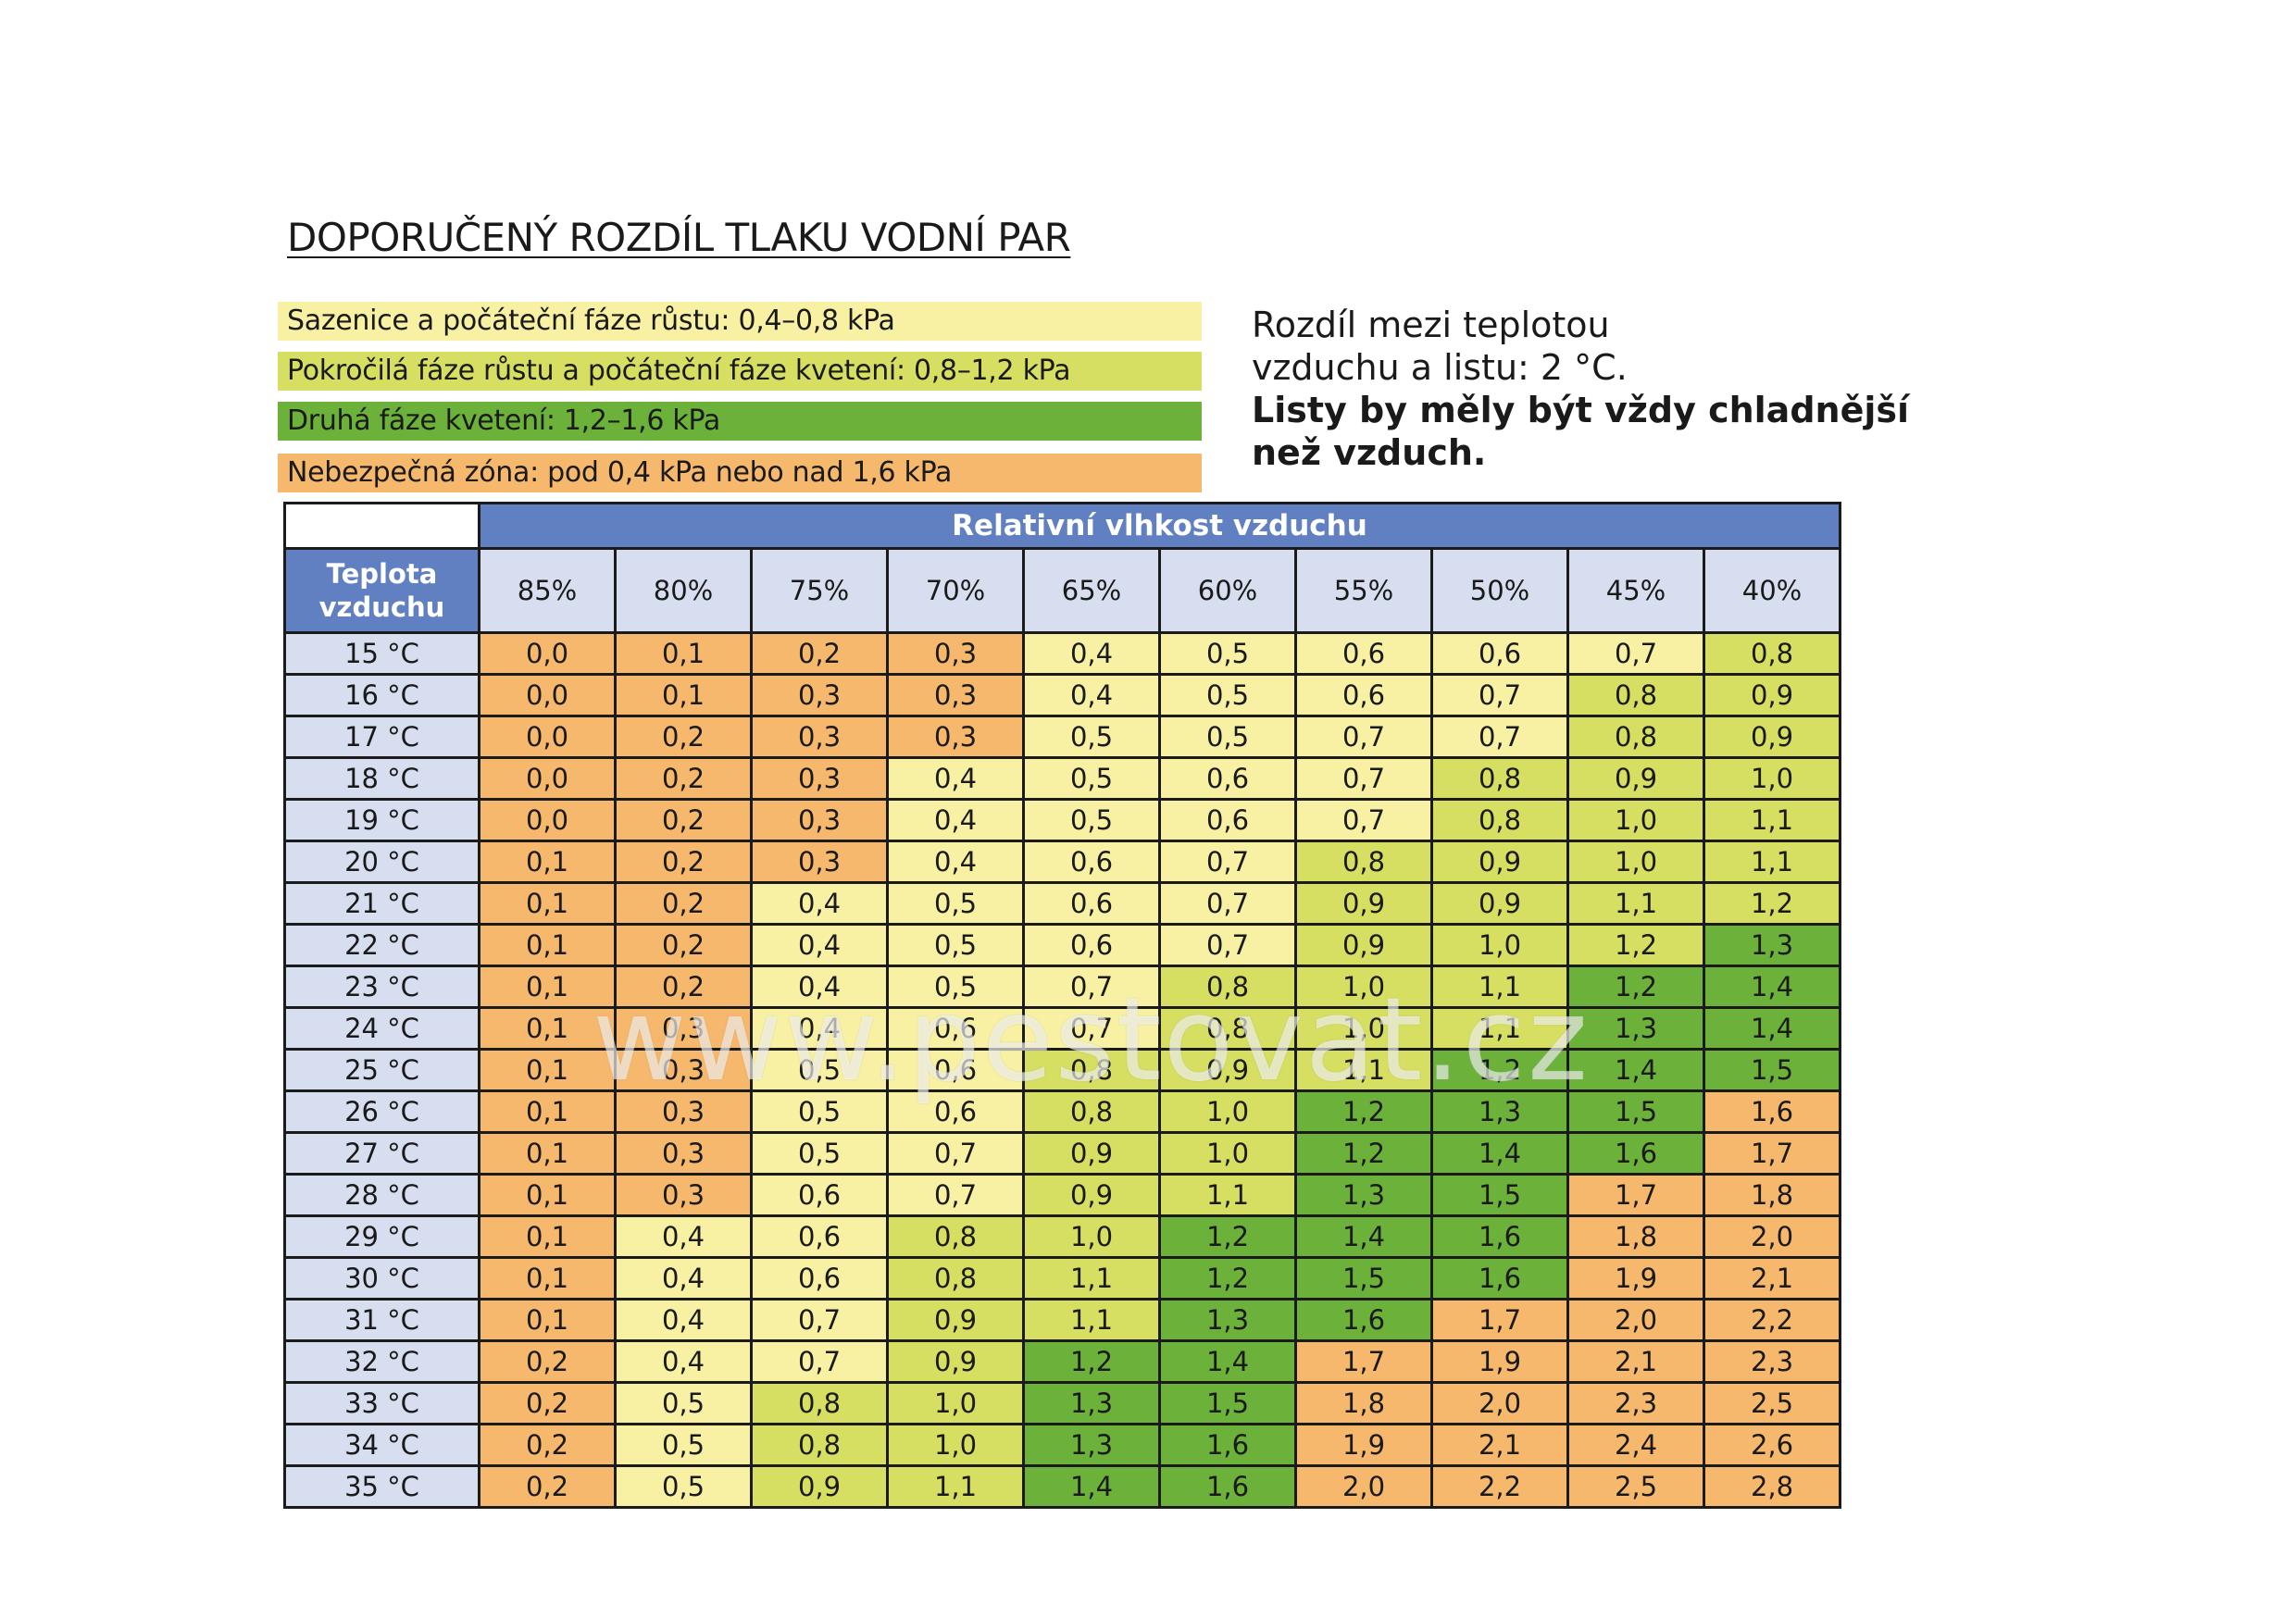 The image size is (2296, 1618). What do you see at coordinates (1772, 1195) in the screenshot?
I see `vpd-cell: 1,8` at bounding box center [1772, 1195].